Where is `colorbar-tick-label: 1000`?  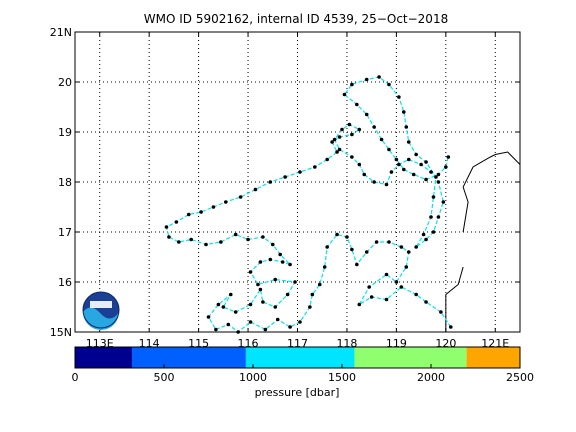 colorbar-tick-label: 1000 is located at coordinates (253, 377).